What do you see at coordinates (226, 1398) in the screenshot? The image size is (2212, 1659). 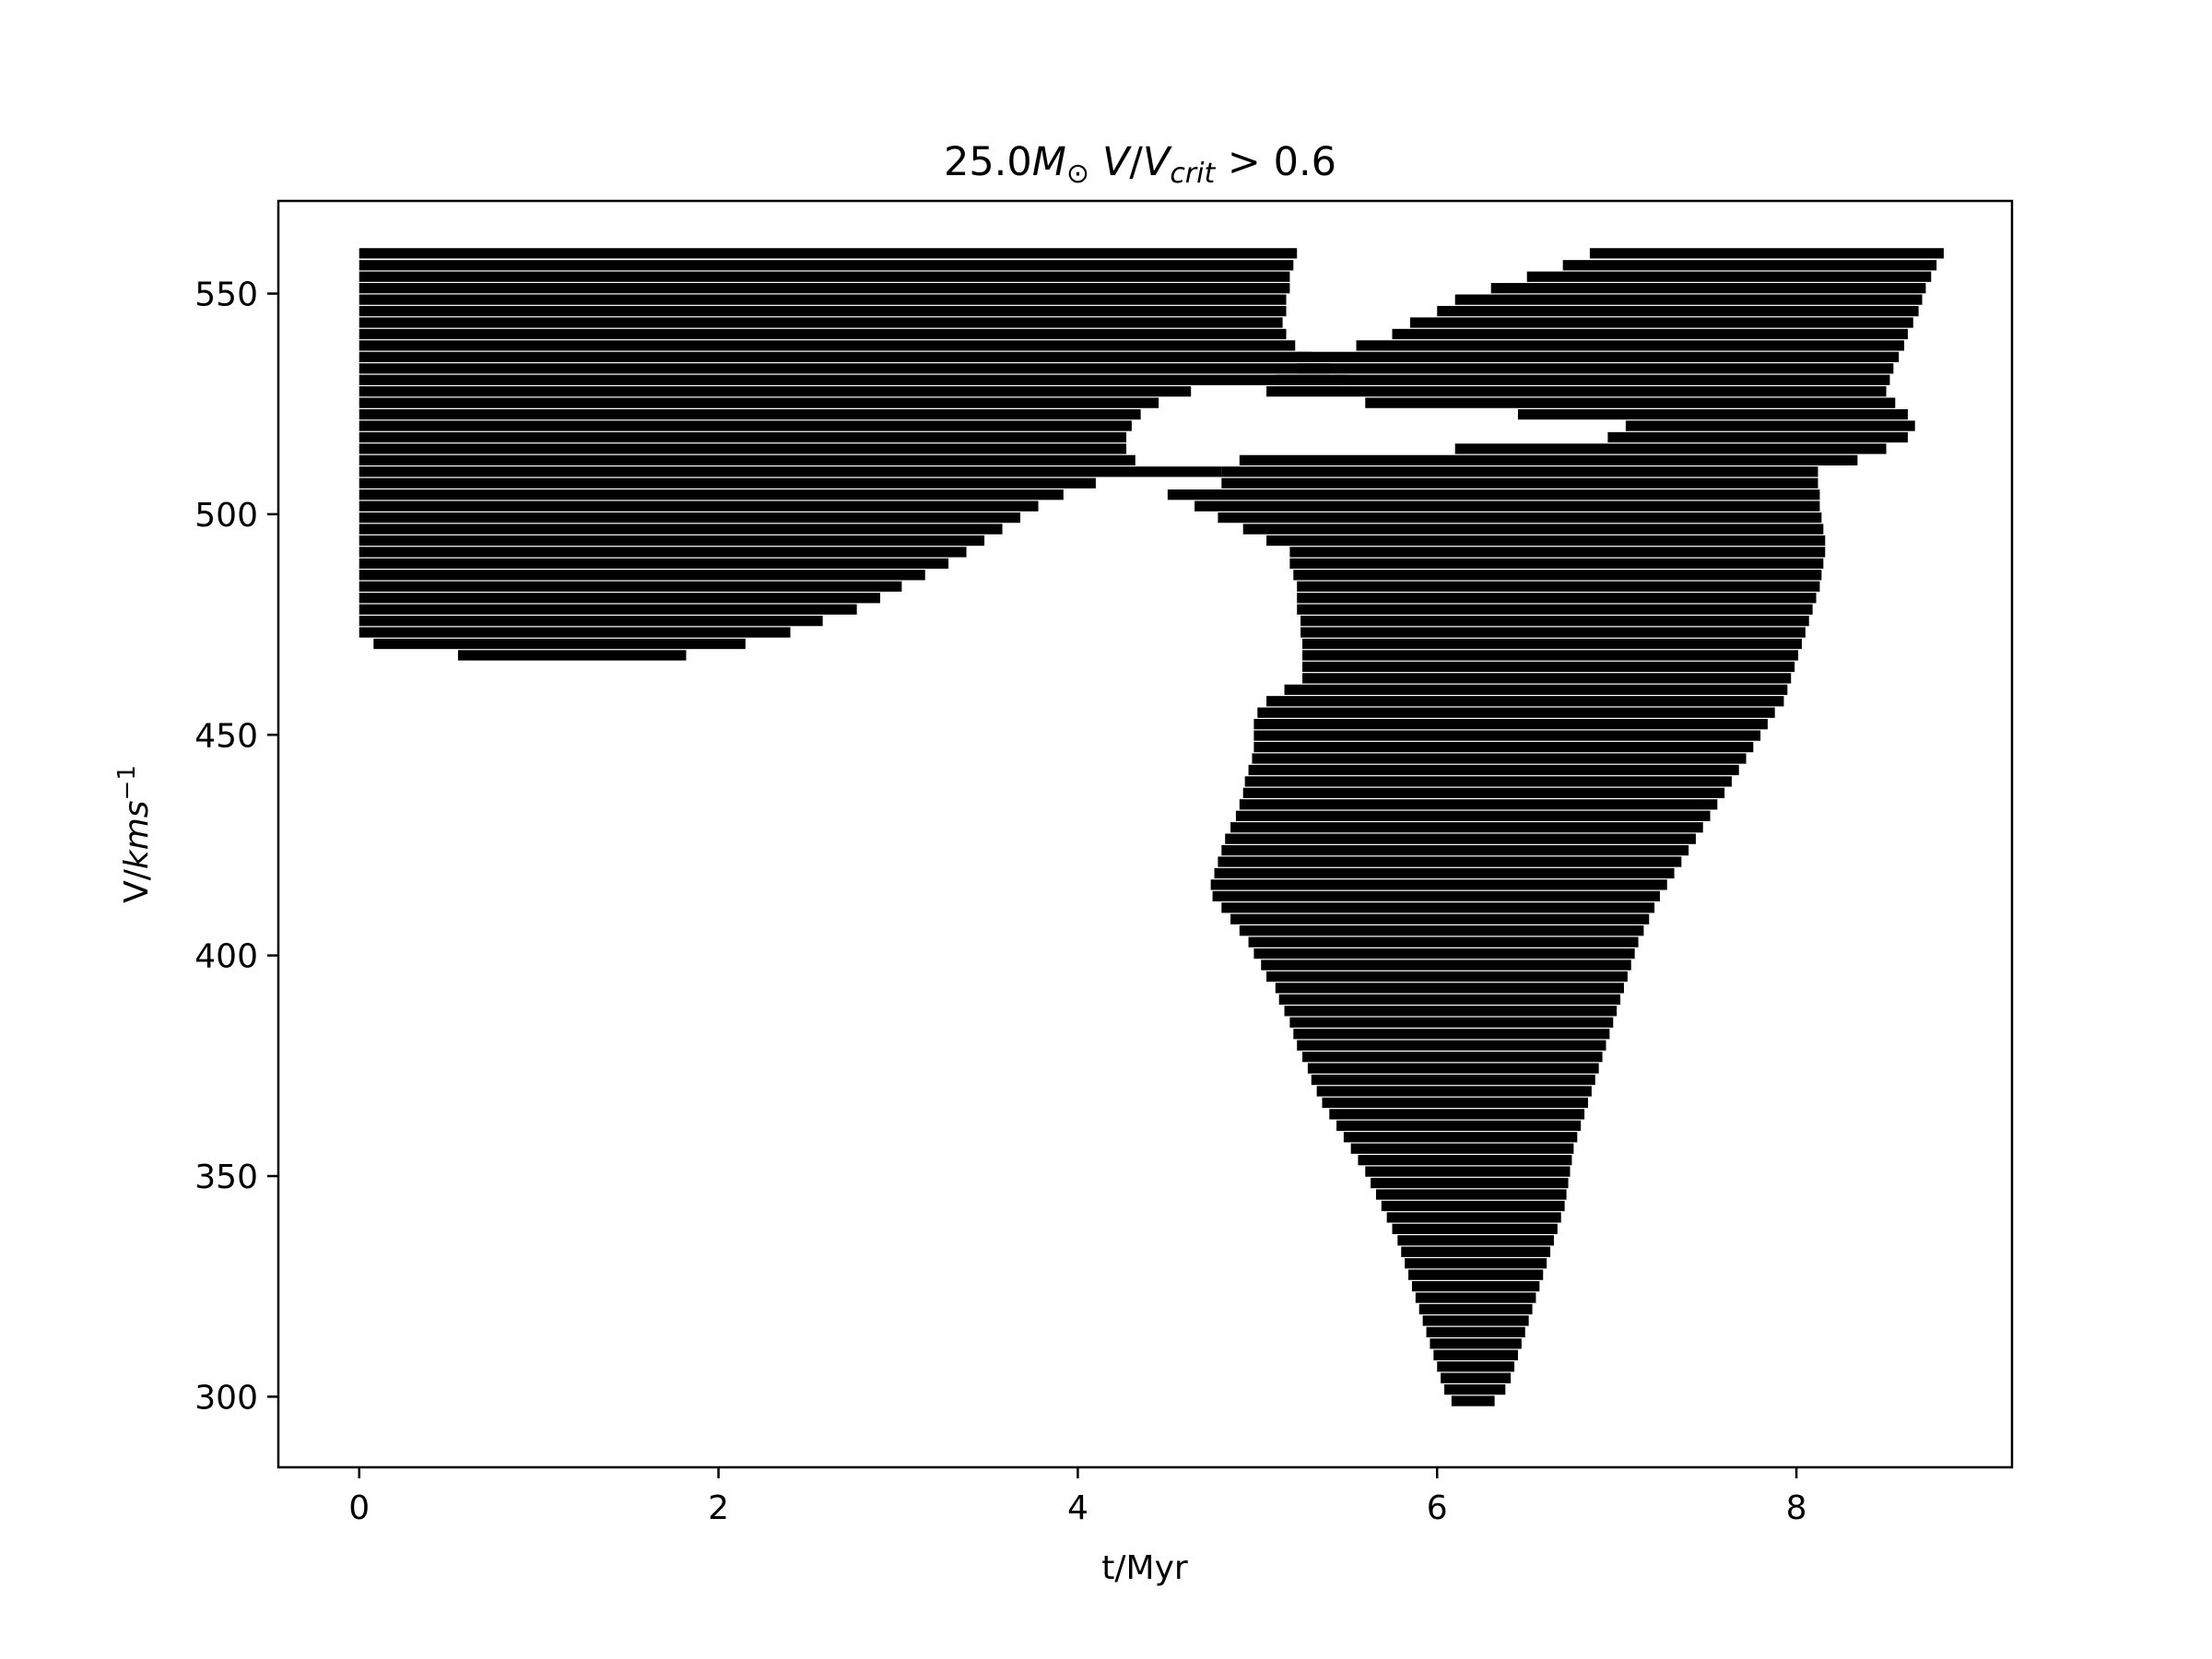 I see `y-tick-label: 300` at bounding box center [226, 1398].